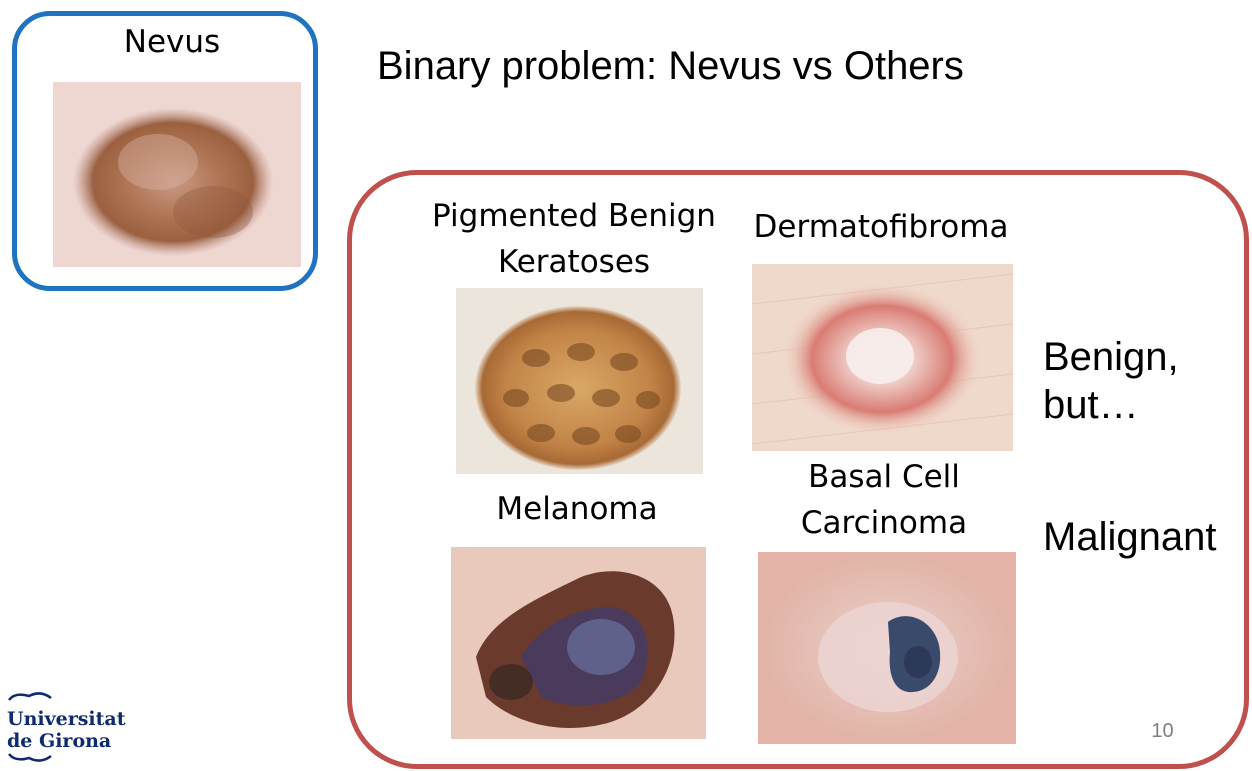 The image size is (1252, 771). What do you see at coordinates (574, 239) in the screenshot?
I see `pbk-label: Pigmented Benign Keratoses` at bounding box center [574, 239].